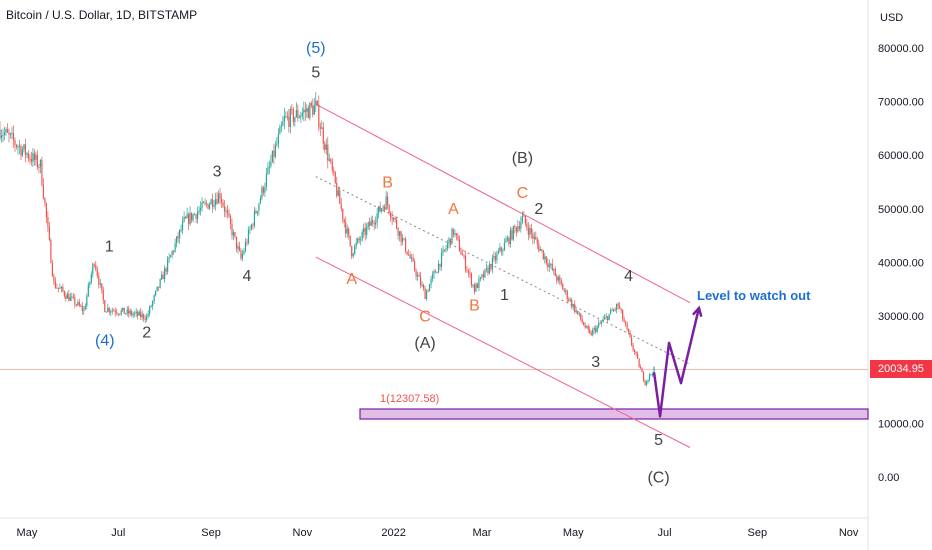 The image size is (932, 550). What do you see at coordinates (504, 295) in the screenshot?
I see `wave-label: 1` at bounding box center [504, 295].